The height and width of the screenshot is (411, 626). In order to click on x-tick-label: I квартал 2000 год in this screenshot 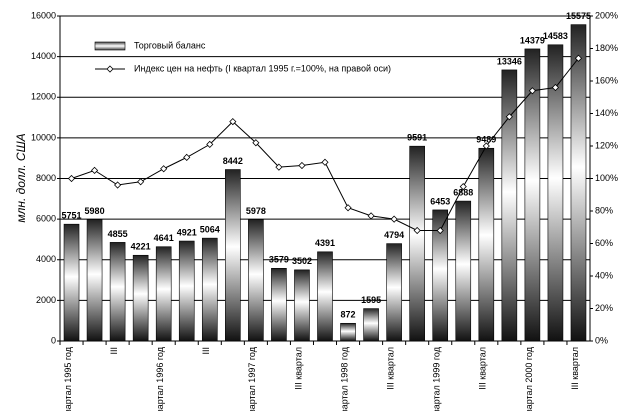, I will do `click(529, 378)`.